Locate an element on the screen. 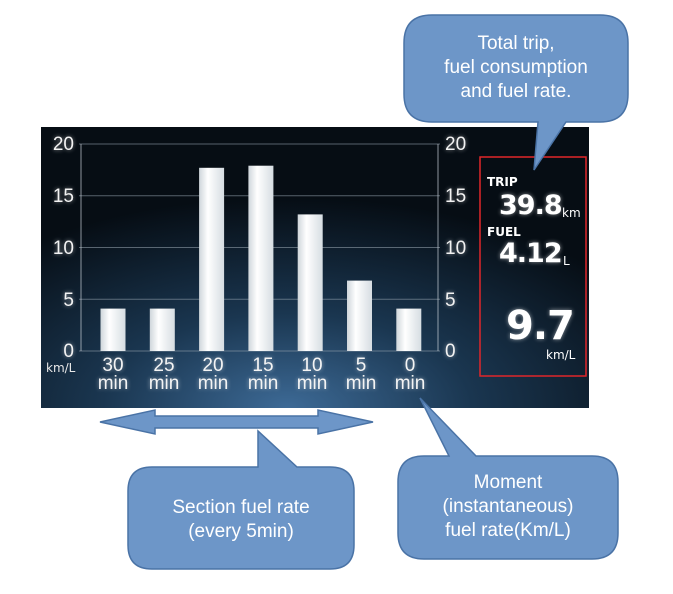 The width and height of the screenshot is (673, 594). trip-panel-highlight is located at coordinates (533, 266).